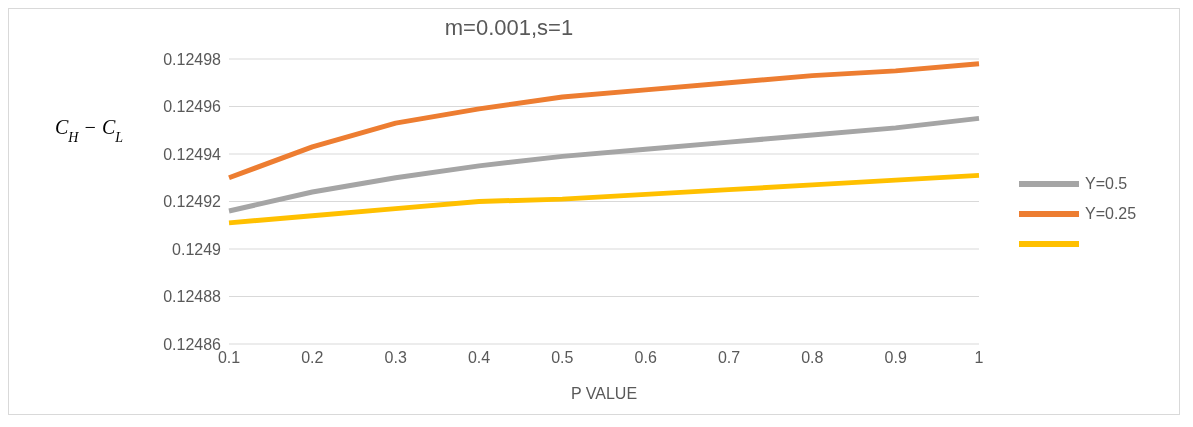  What do you see at coordinates (192, 107) in the screenshot?
I see `y-tick-label: 0.12496` at bounding box center [192, 107].